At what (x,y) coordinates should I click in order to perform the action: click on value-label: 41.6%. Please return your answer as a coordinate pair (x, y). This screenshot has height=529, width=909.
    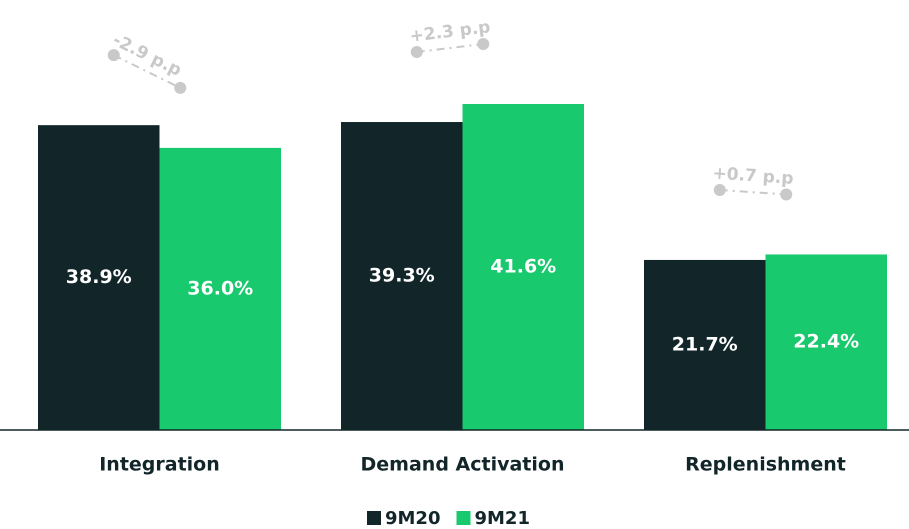
    Looking at the image, I should click on (523, 267).